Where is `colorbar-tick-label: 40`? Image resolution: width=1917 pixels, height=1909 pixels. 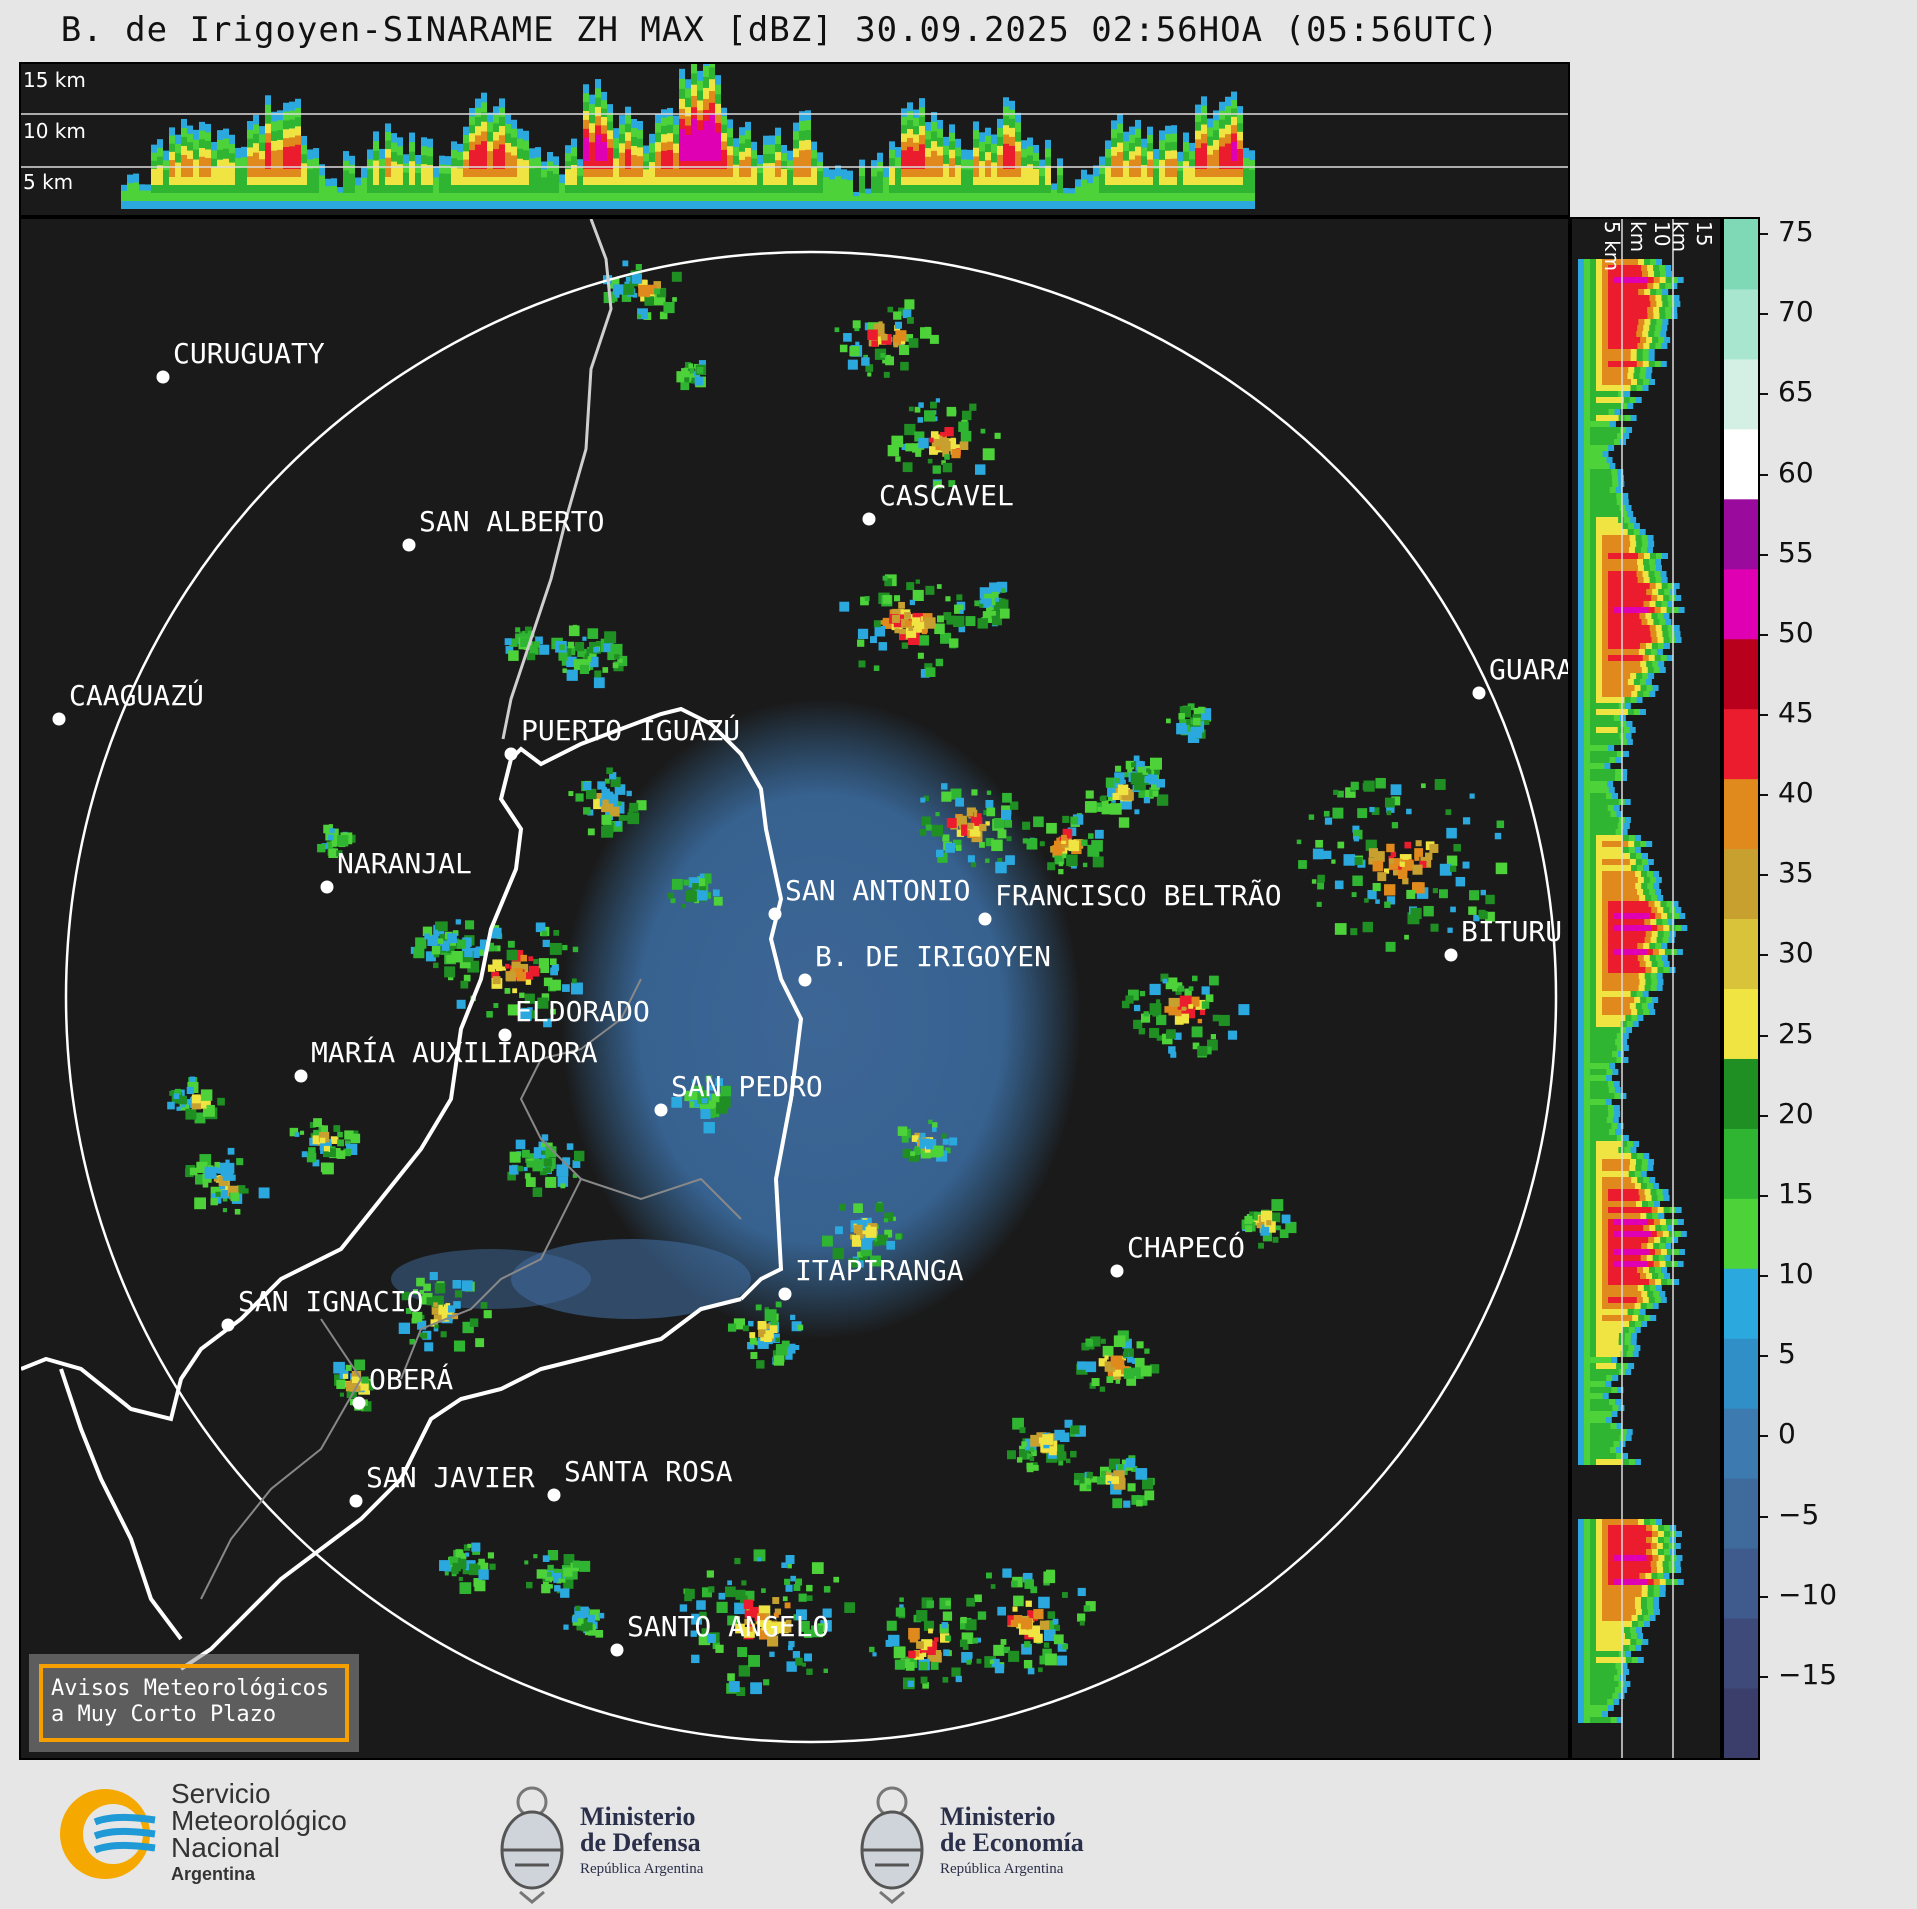
colorbar-tick-label: 40 is located at coordinates (1796, 793).